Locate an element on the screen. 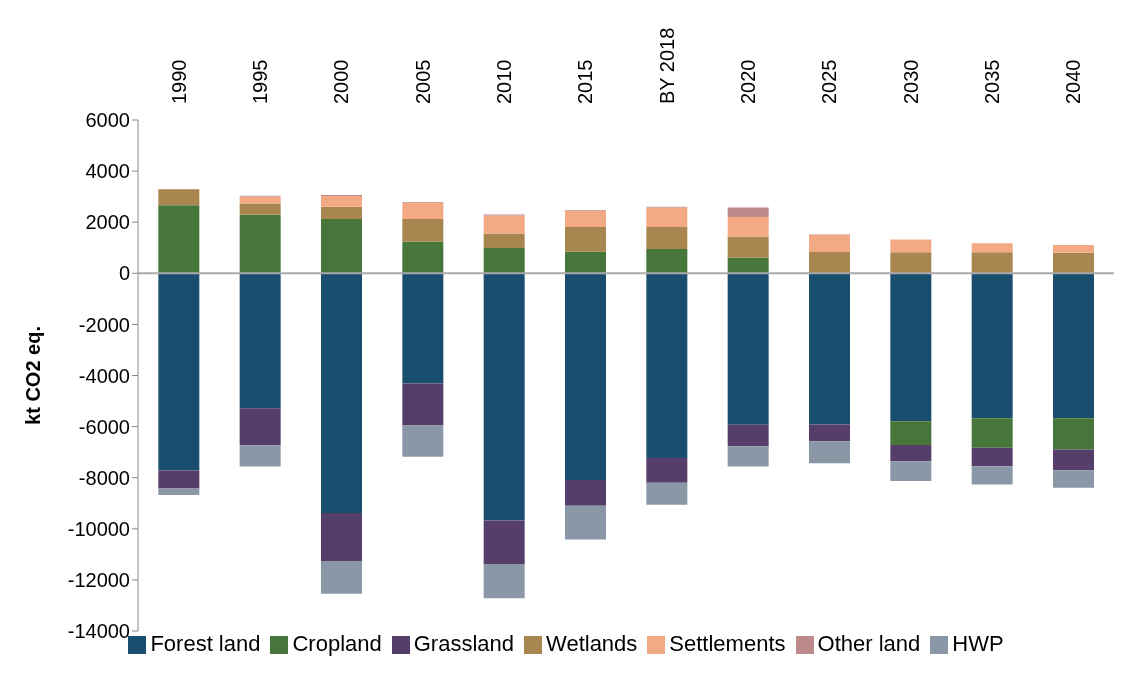 This screenshot has width=1128, height=675. legend-label: Grassland is located at coordinates (464, 643).